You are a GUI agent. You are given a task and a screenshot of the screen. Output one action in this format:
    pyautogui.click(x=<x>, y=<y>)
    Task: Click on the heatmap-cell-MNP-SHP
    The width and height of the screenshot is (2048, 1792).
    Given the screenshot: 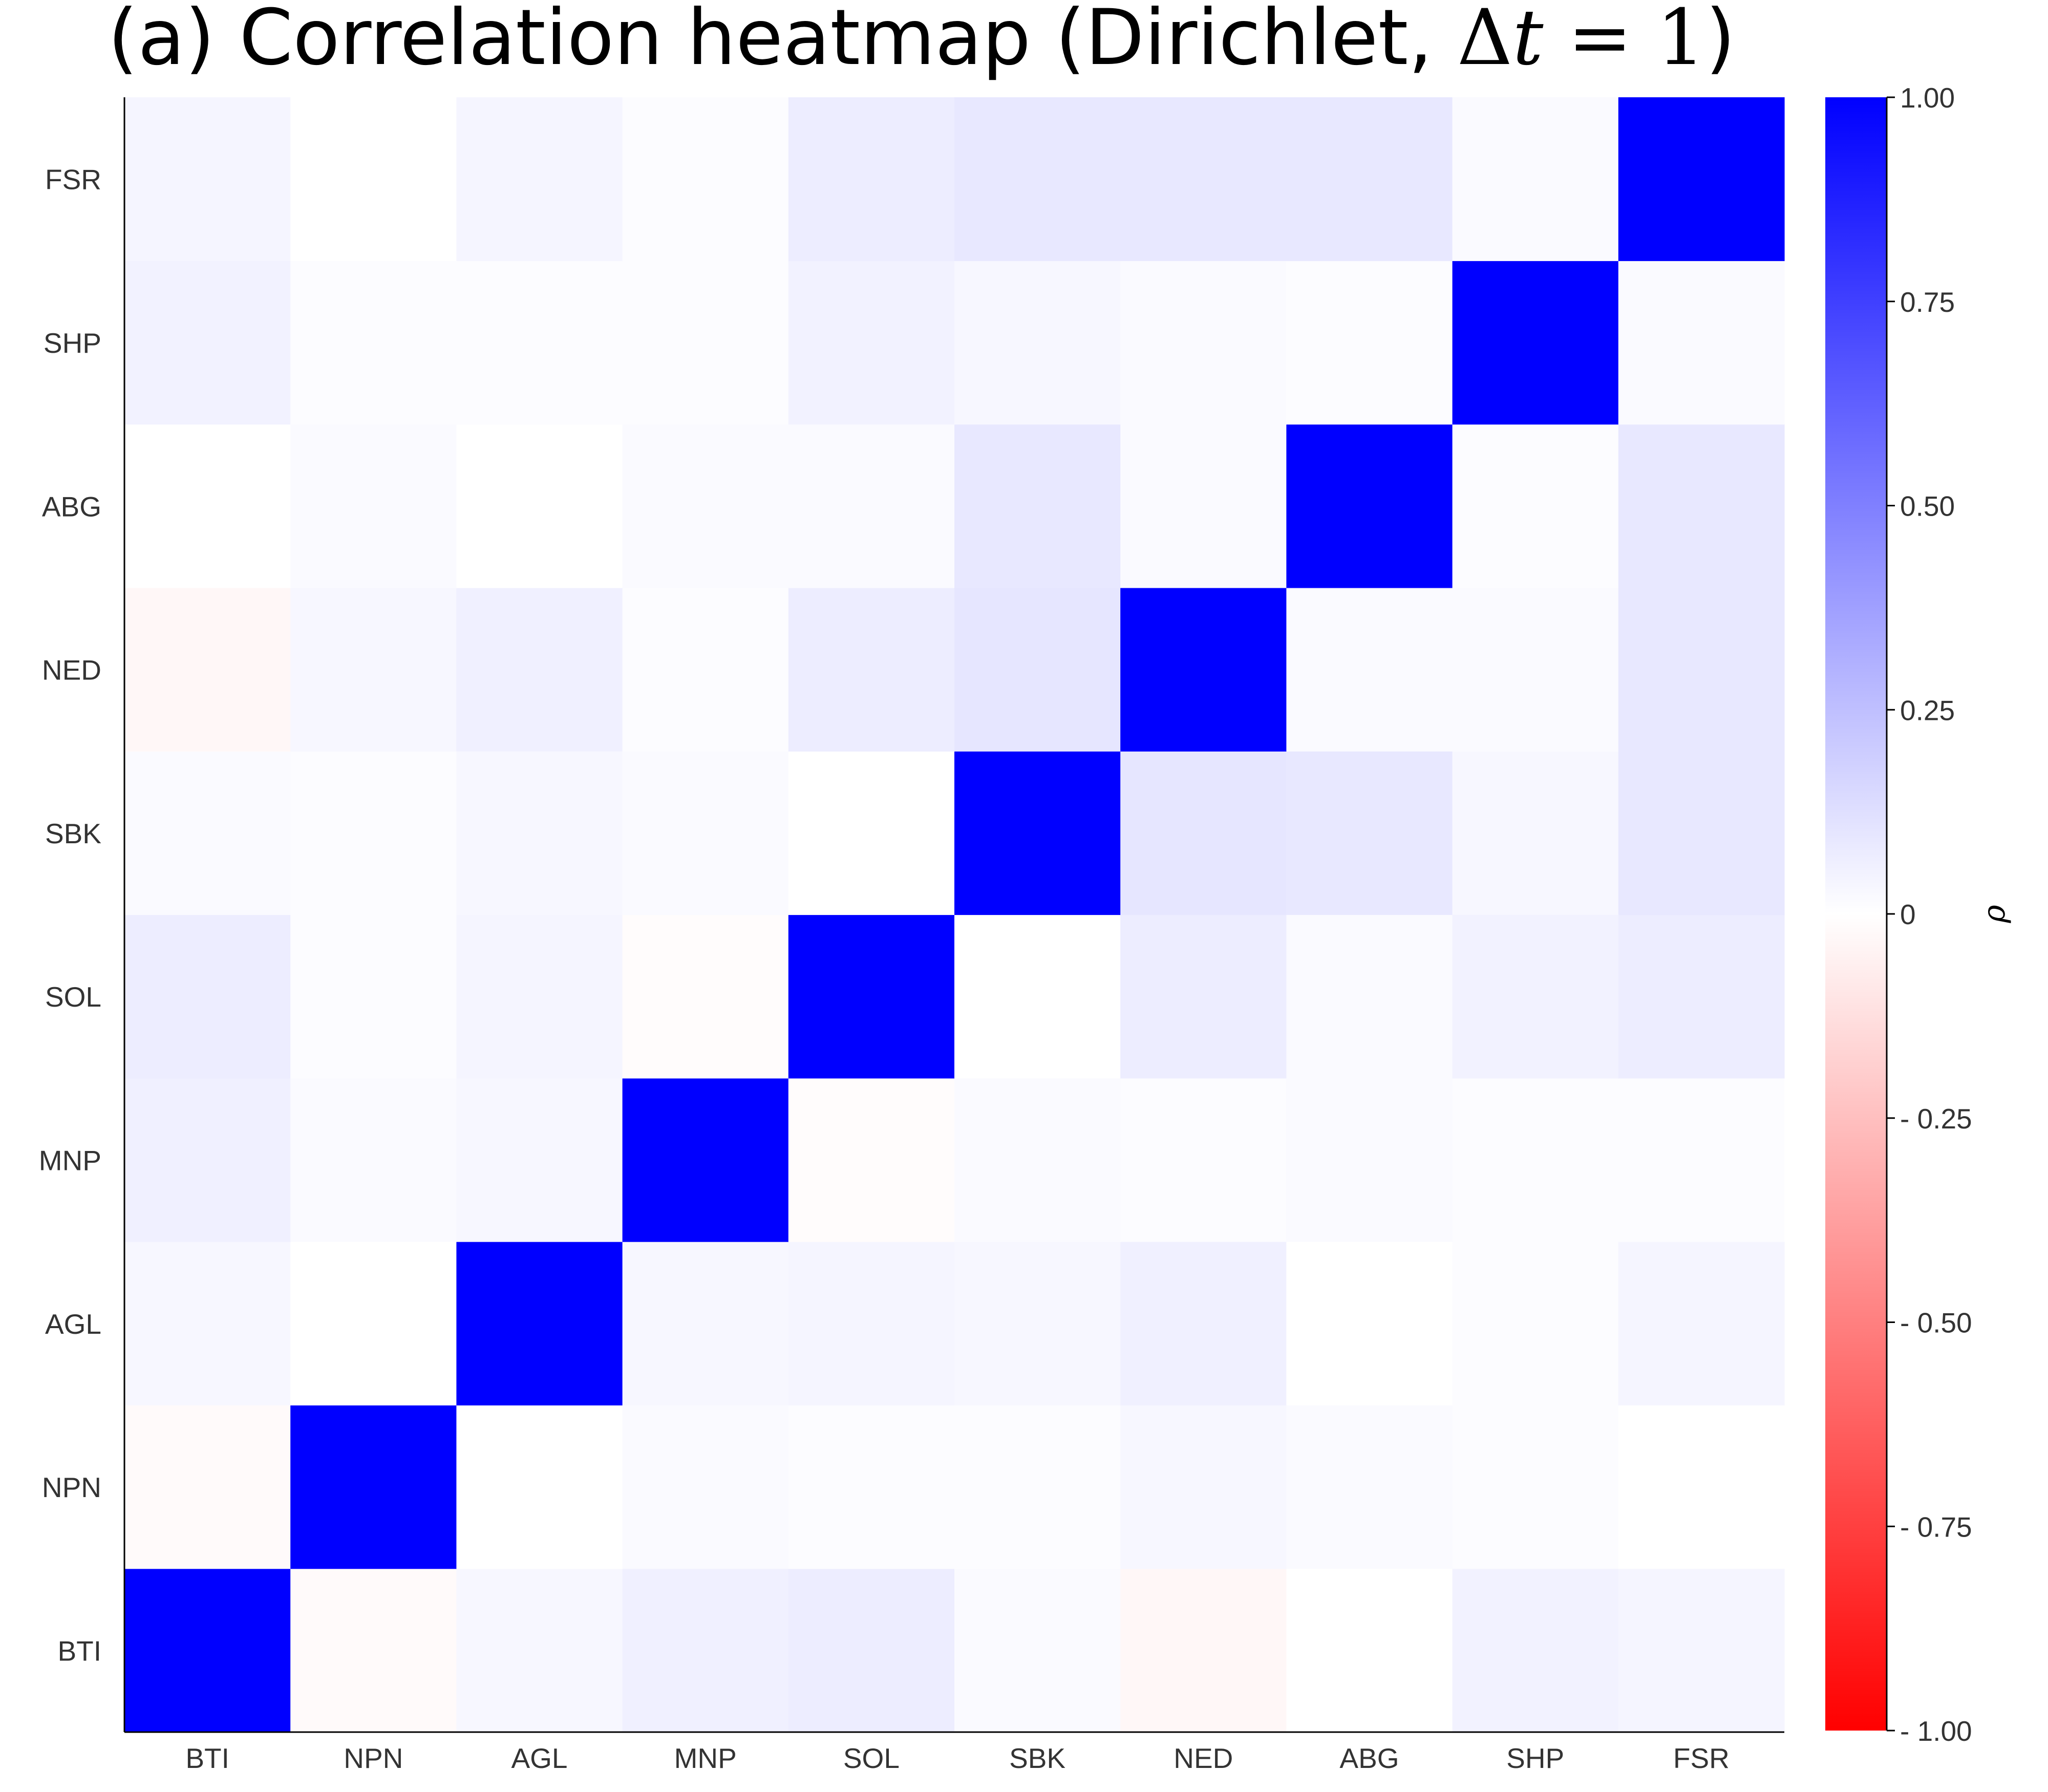 What is the action you would take?
    pyautogui.click(x=1535, y=1160)
    